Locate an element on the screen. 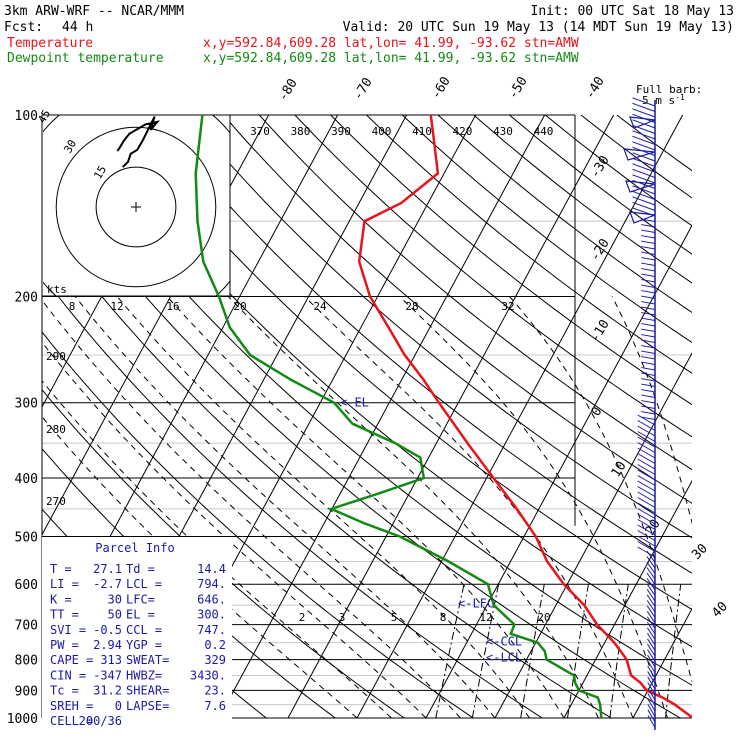 The width and height of the screenshot is (740, 740). parcel-info-cell: Td = is located at coordinates (140, 569).